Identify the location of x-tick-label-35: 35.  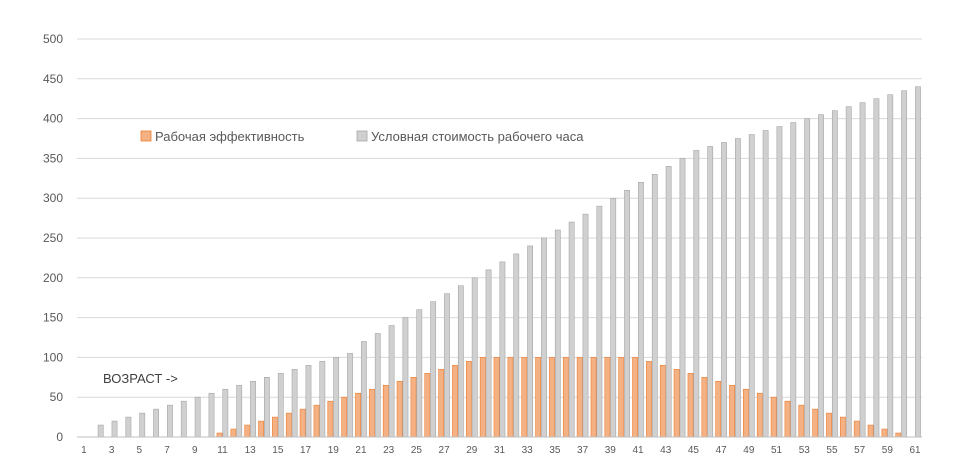
(555, 450).